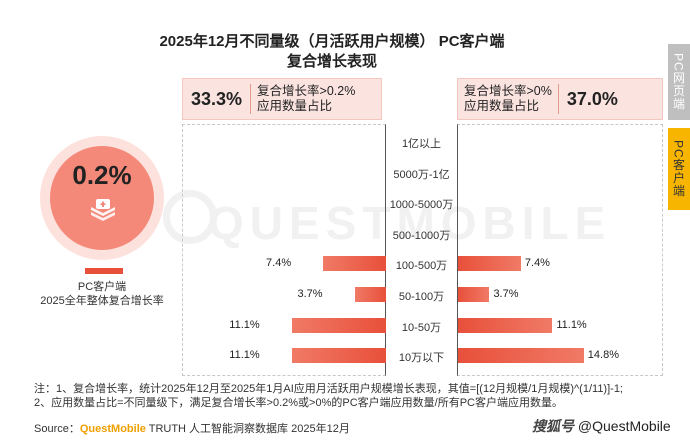 This screenshot has height=444, width=690. Describe the element at coordinates (421, 297) in the screenshot. I see `category-label: 50-100万` at that location.